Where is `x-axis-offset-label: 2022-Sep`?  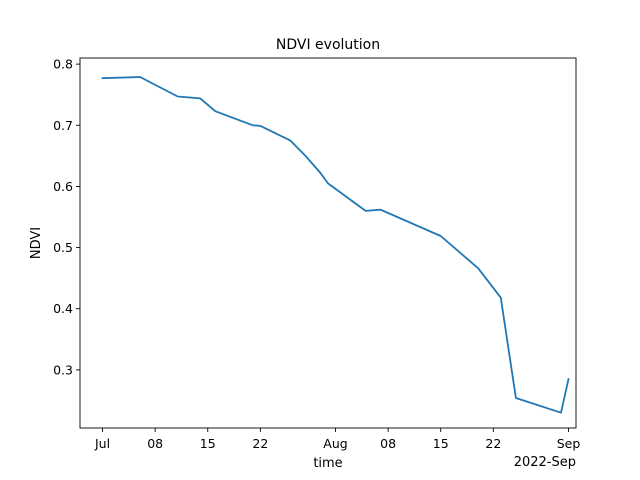
x-axis-offset-label: 2022-Sep is located at coordinates (545, 462).